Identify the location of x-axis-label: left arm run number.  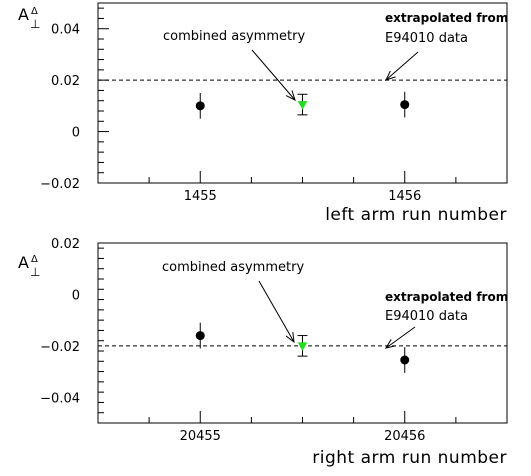
(416, 215).